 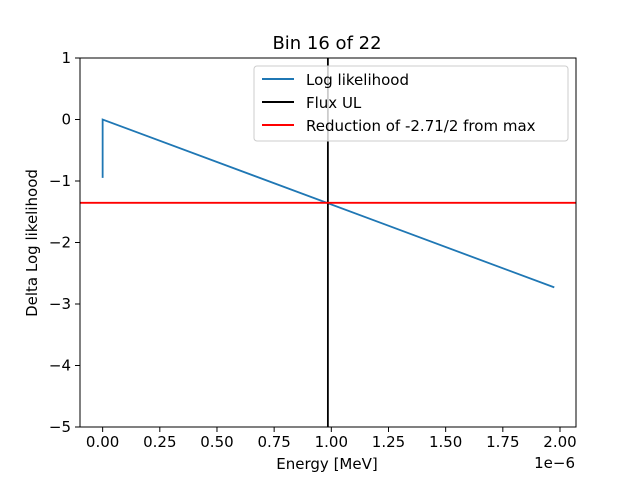 What do you see at coordinates (273, 442) in the screenshot?
I see `x-tick-label: 0.75` at bounding box center [273, 442].